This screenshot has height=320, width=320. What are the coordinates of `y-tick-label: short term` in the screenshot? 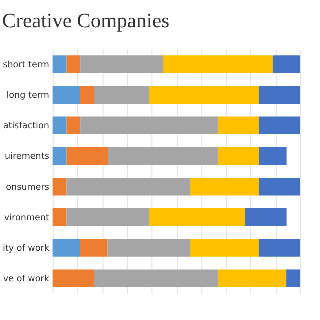 It's located at (26, 65).